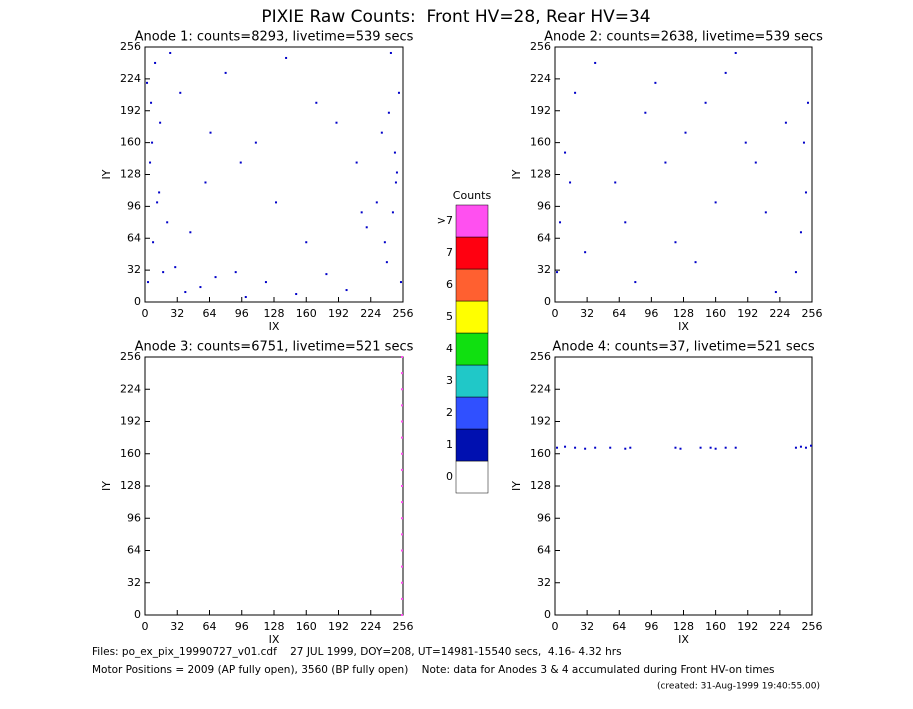  Describe the element at coordinates (738, 687) in the screenshot. I see `footer-created: (created: 31-Aug-1999 19:40:55.00)` at that location.